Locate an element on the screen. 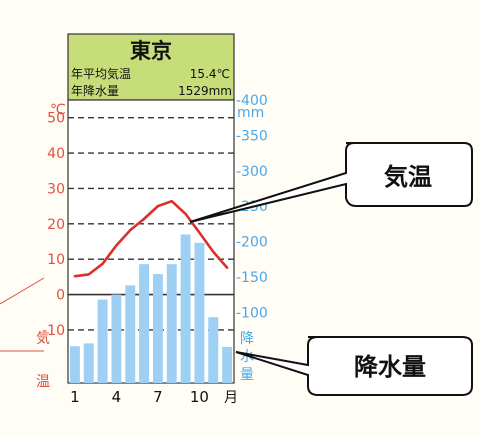  precipitation-tick-label: -200 is located at coordinates (252, 243).